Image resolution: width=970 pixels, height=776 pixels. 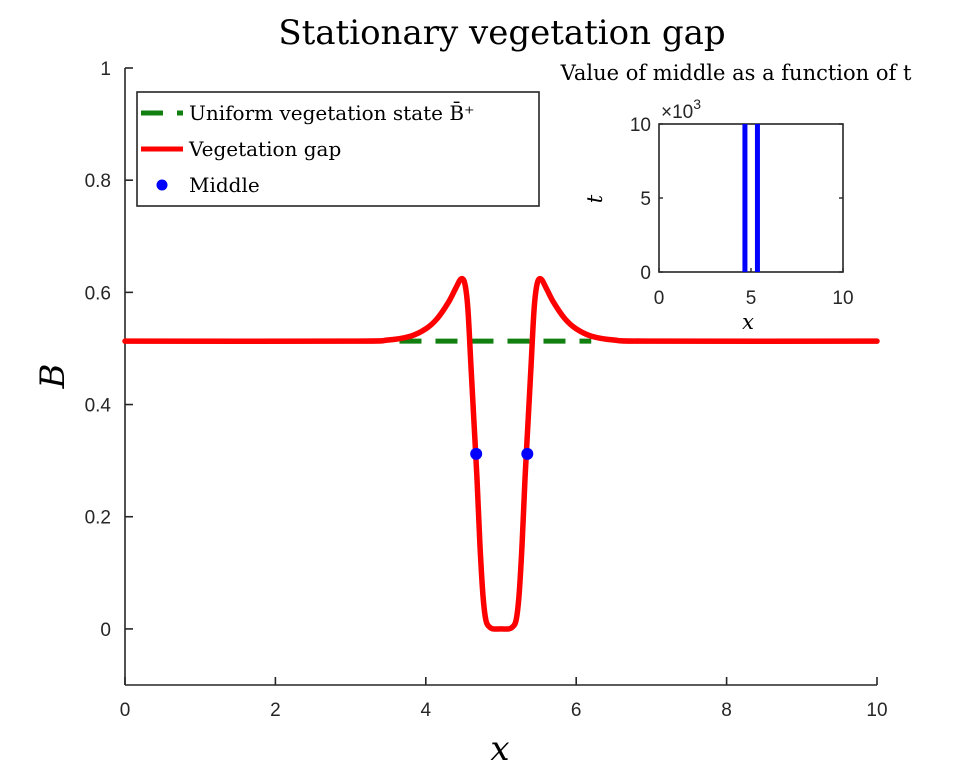 I want to click on legend-label-middle: Middle, so click(x=224, y=185).